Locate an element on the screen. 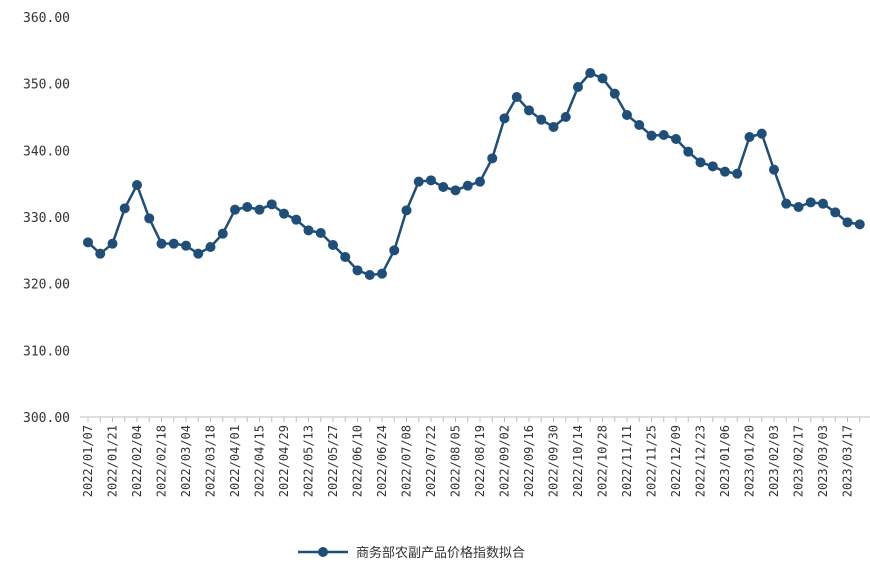 This screenshot has height=565, width=870. x-tick-label: 2022/10/28 is located at coordinates (603, 461).